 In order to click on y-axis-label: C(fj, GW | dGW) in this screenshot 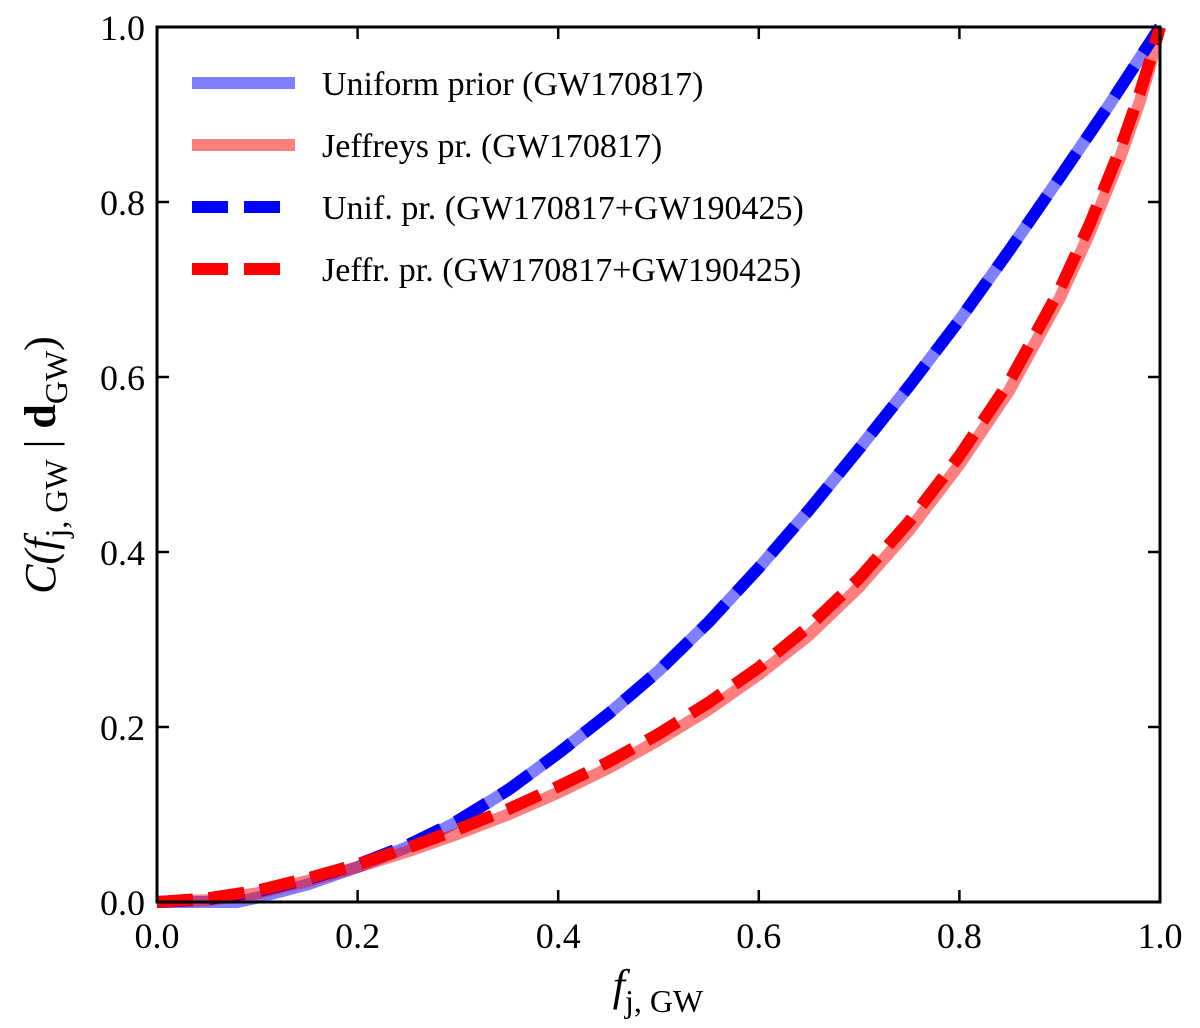, I will do `click(45, 465)`.